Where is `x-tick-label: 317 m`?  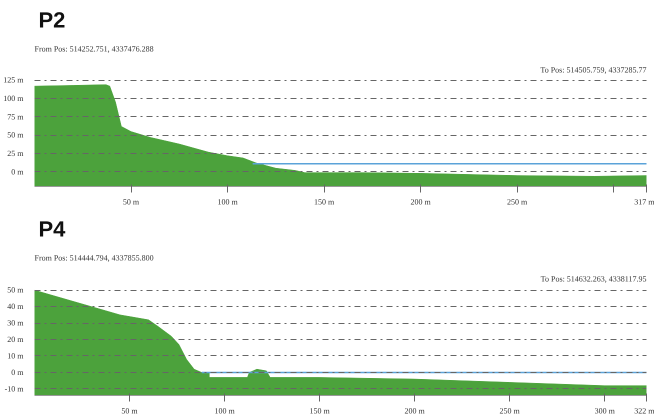
x-tick-label: 317 m is located at coordinates (644, 202).